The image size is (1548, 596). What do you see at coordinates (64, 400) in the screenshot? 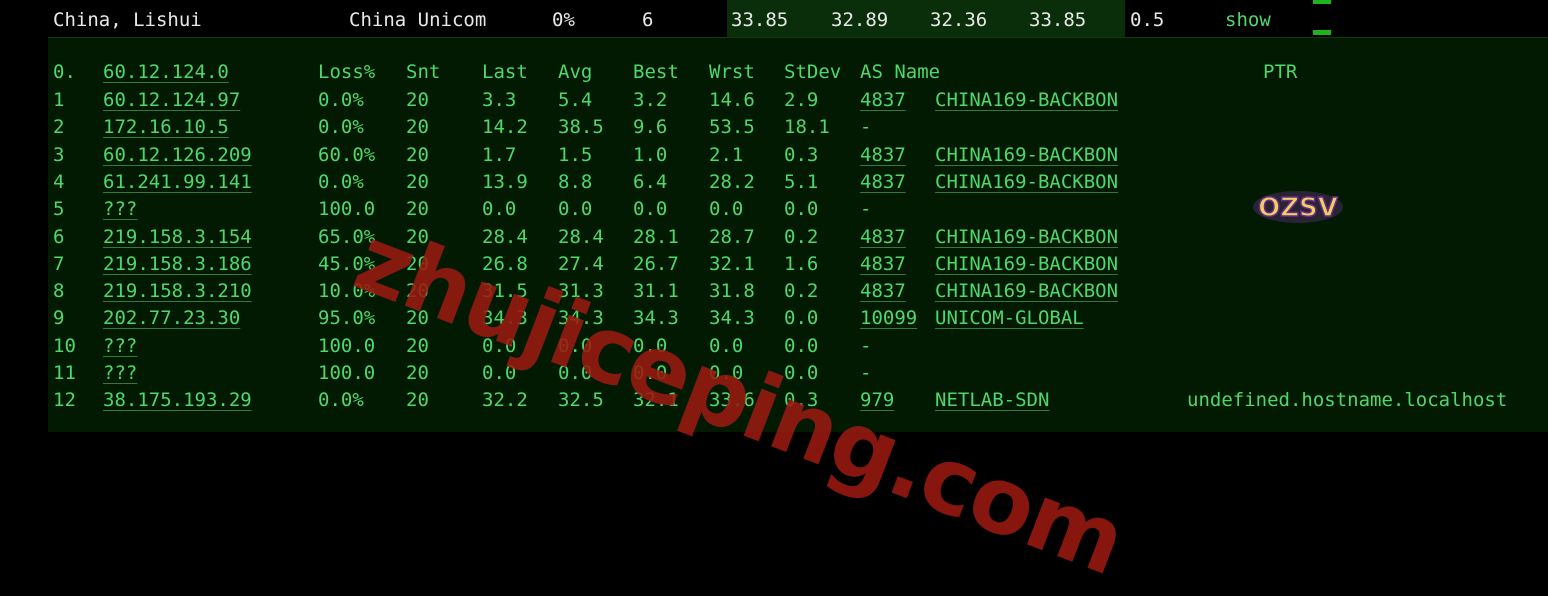
I see `cell-hop: 12` at bounding box center [64, 400].